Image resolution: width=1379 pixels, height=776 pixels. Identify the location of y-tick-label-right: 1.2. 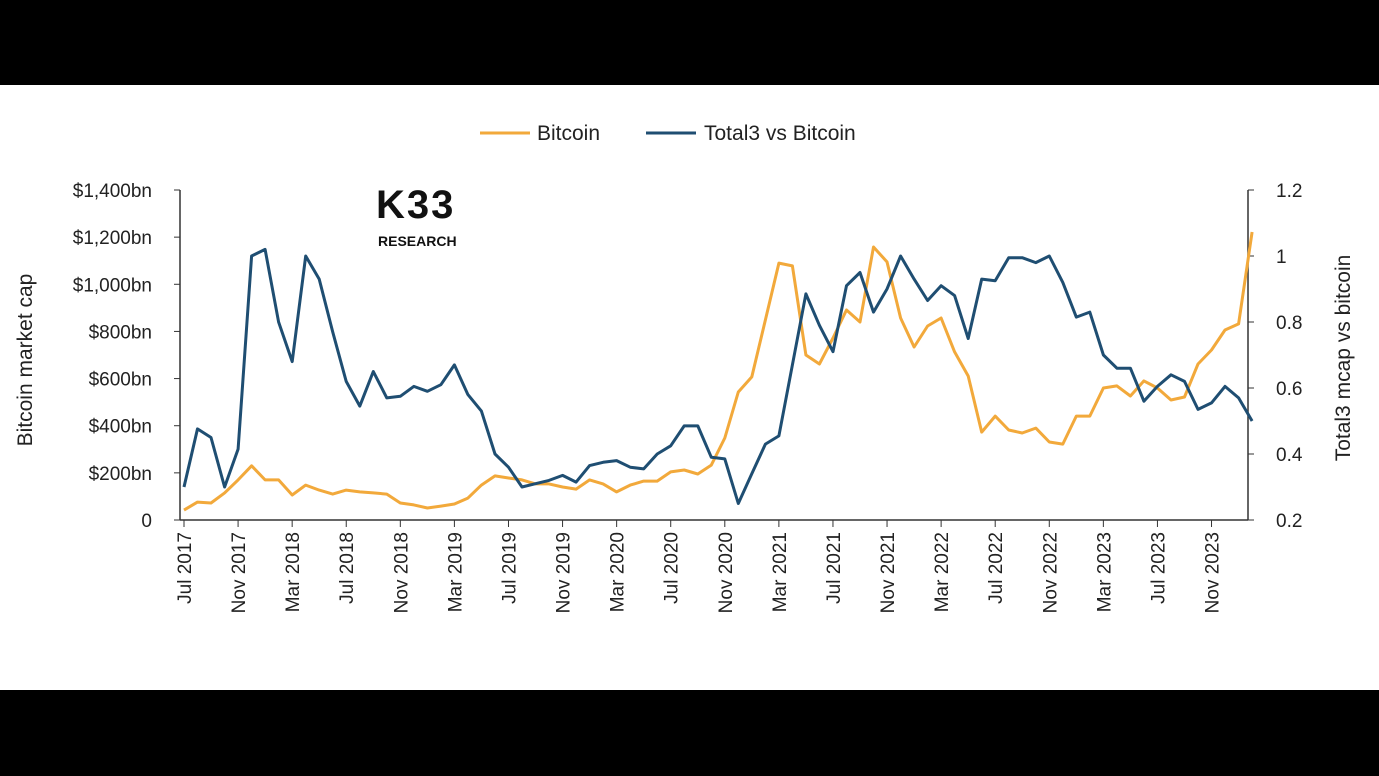
(1289, 191).